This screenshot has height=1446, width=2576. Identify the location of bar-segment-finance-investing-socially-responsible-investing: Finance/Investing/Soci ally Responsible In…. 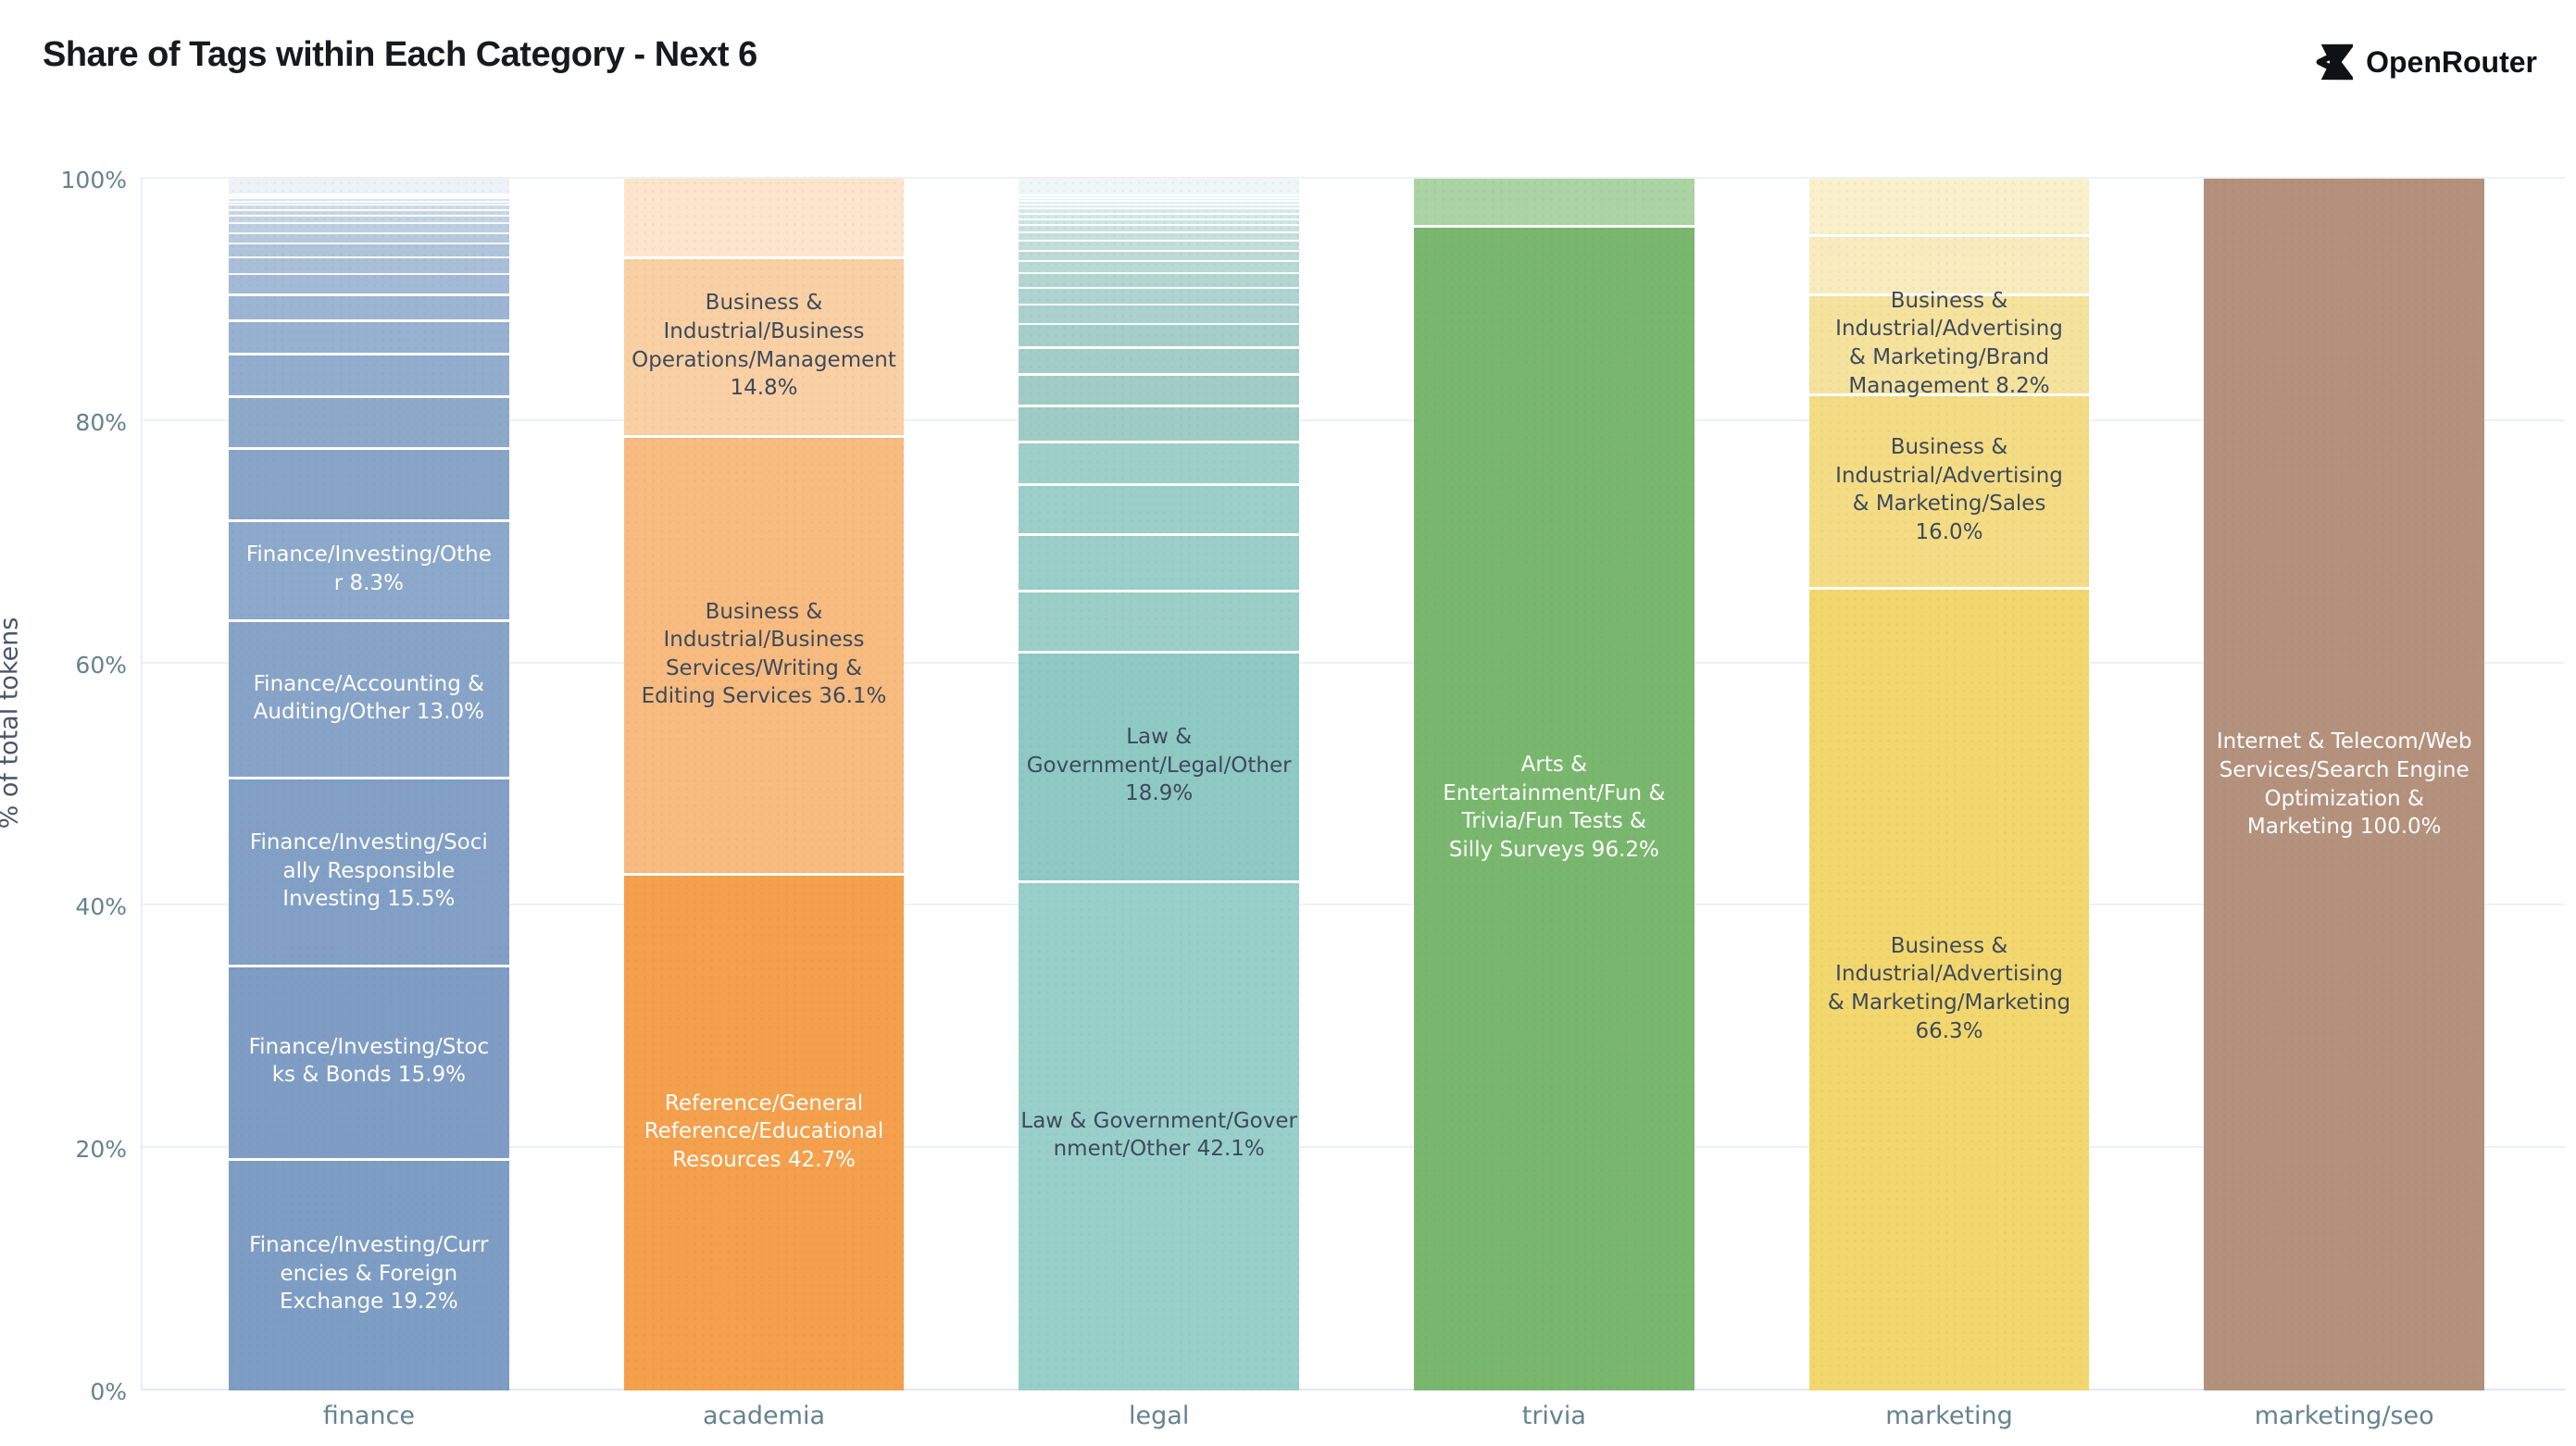
(368, 871).